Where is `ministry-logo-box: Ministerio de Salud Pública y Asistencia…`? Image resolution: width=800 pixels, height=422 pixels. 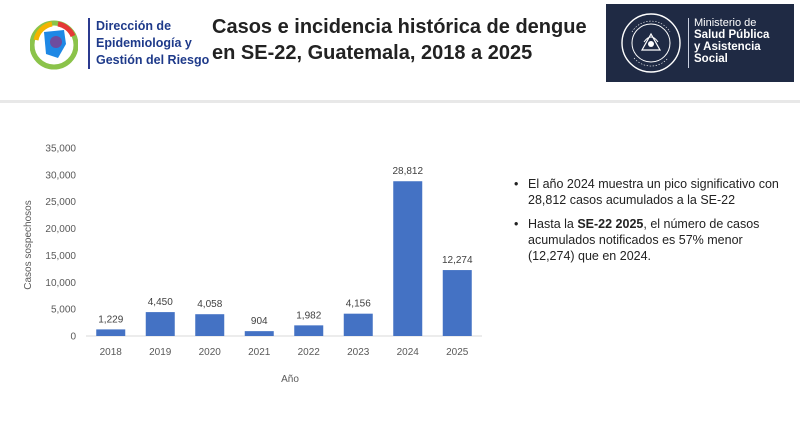 ministry-logo-box: Ministerio de Salud Pública y Asistencia… is located at coordinates (700, 43).